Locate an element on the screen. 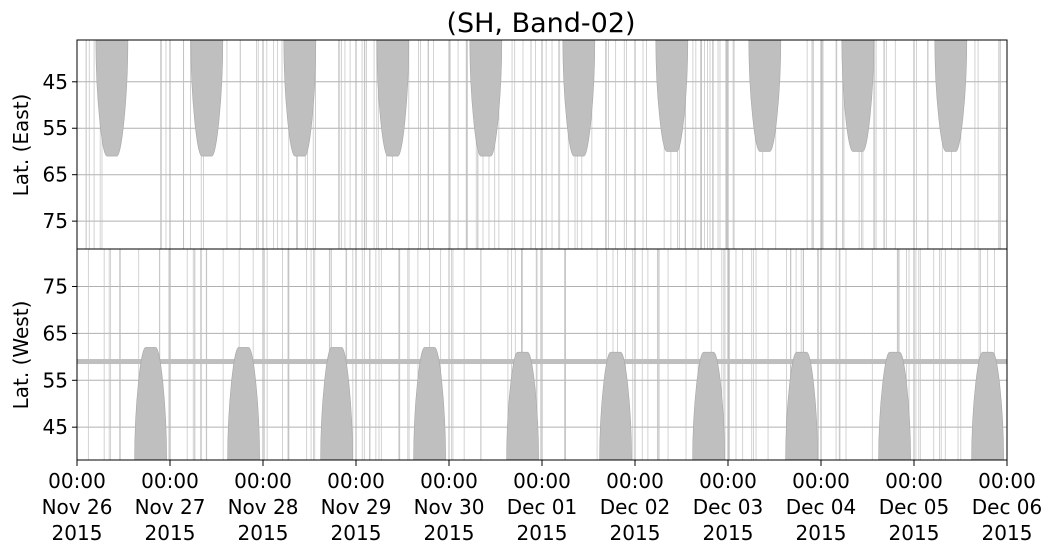  west-y-tick-label: 45 is located at coordinates (55, 427).